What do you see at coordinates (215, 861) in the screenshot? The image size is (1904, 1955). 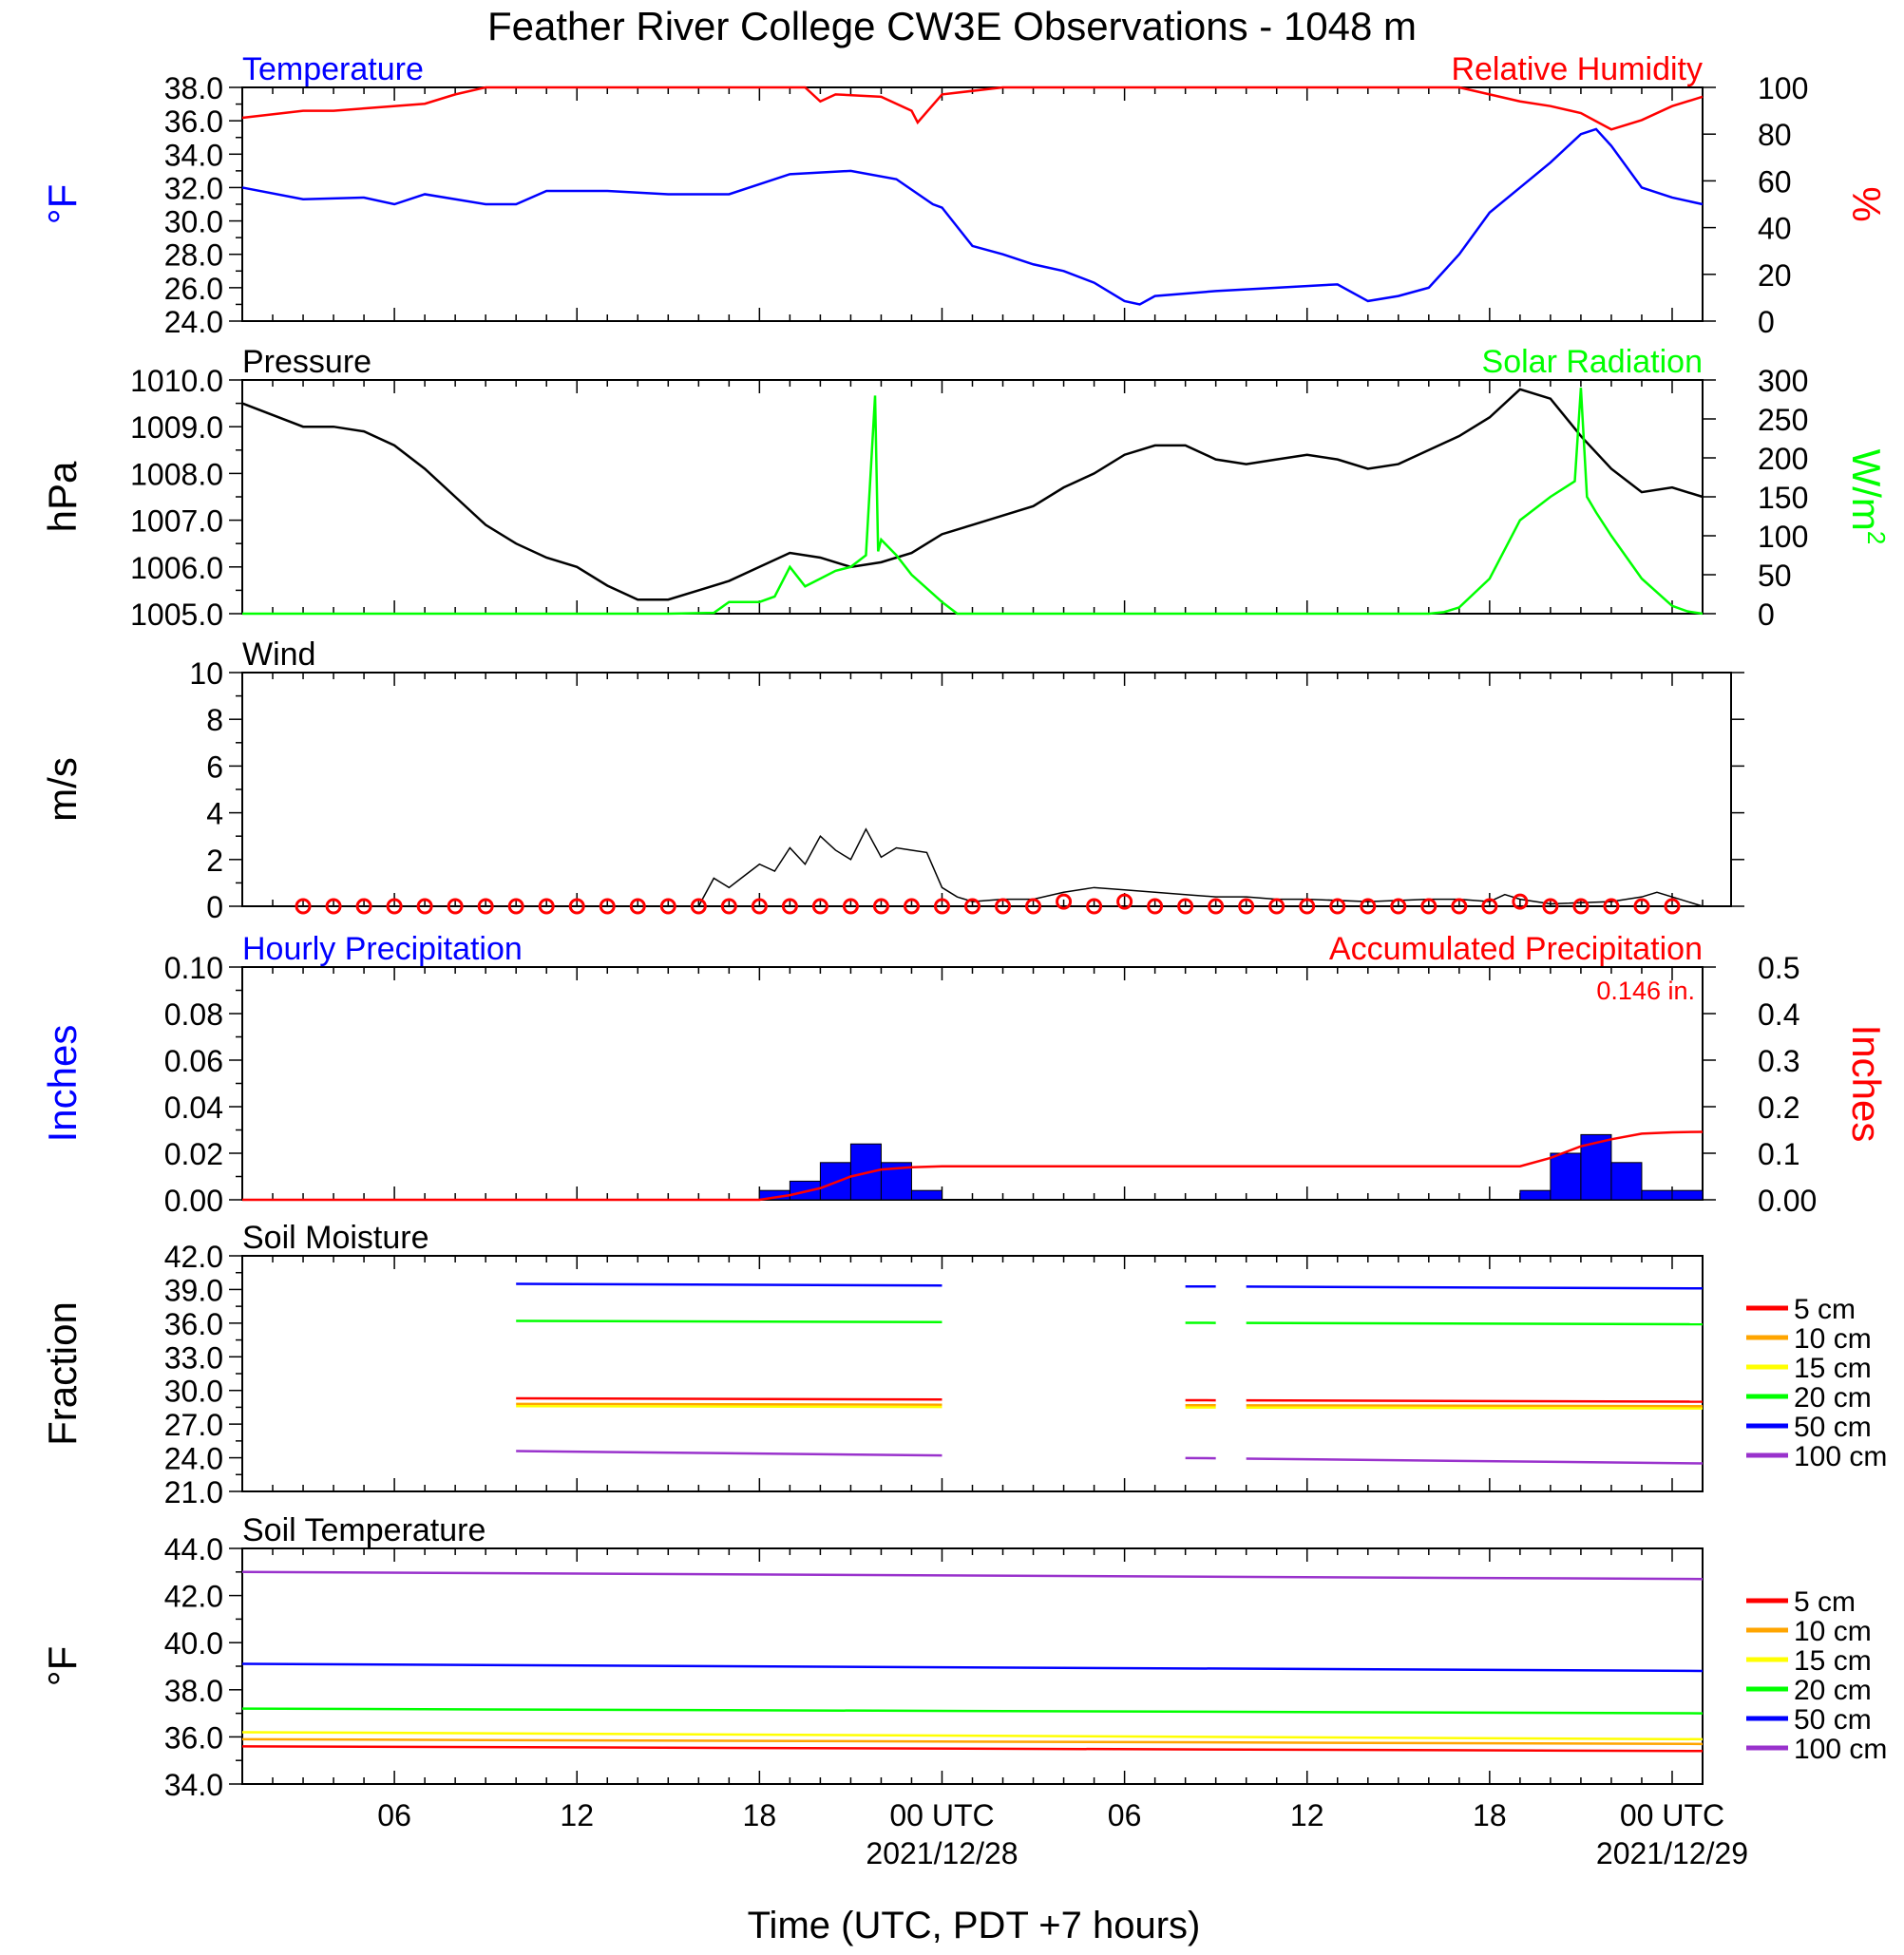 I see `y-tick-label: 2` at bounding box center [215, 861].